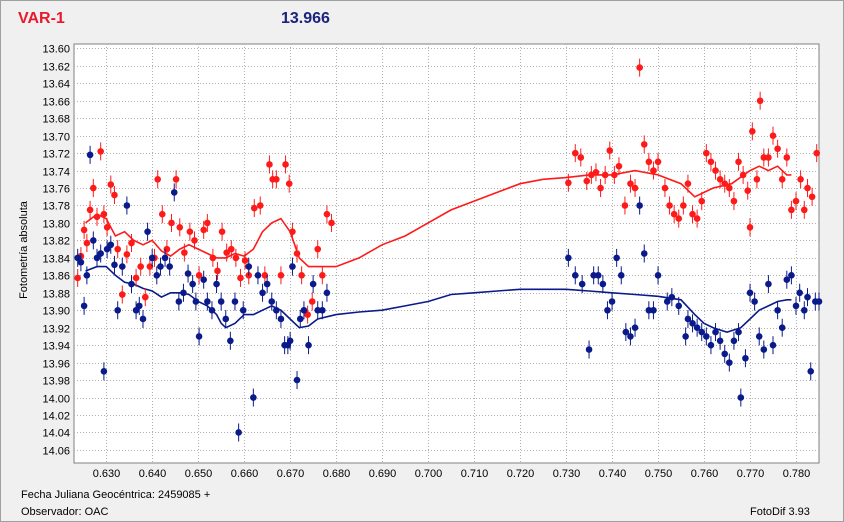 The height and width of the screenshot is (522, 844). Describe the element at coordinates (41, 18) in the screenshot. I see `variable-label: VAR-1` at that location.